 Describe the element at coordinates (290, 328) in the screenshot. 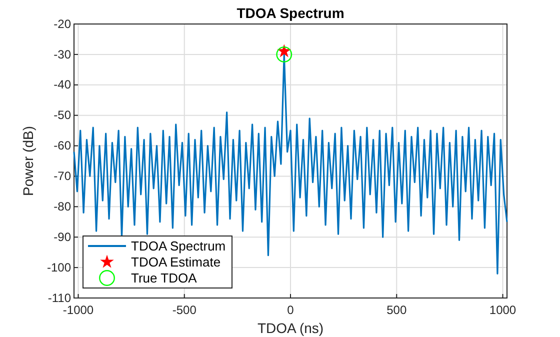

I see `x-axis-title: TDOA (ns)` at that location.